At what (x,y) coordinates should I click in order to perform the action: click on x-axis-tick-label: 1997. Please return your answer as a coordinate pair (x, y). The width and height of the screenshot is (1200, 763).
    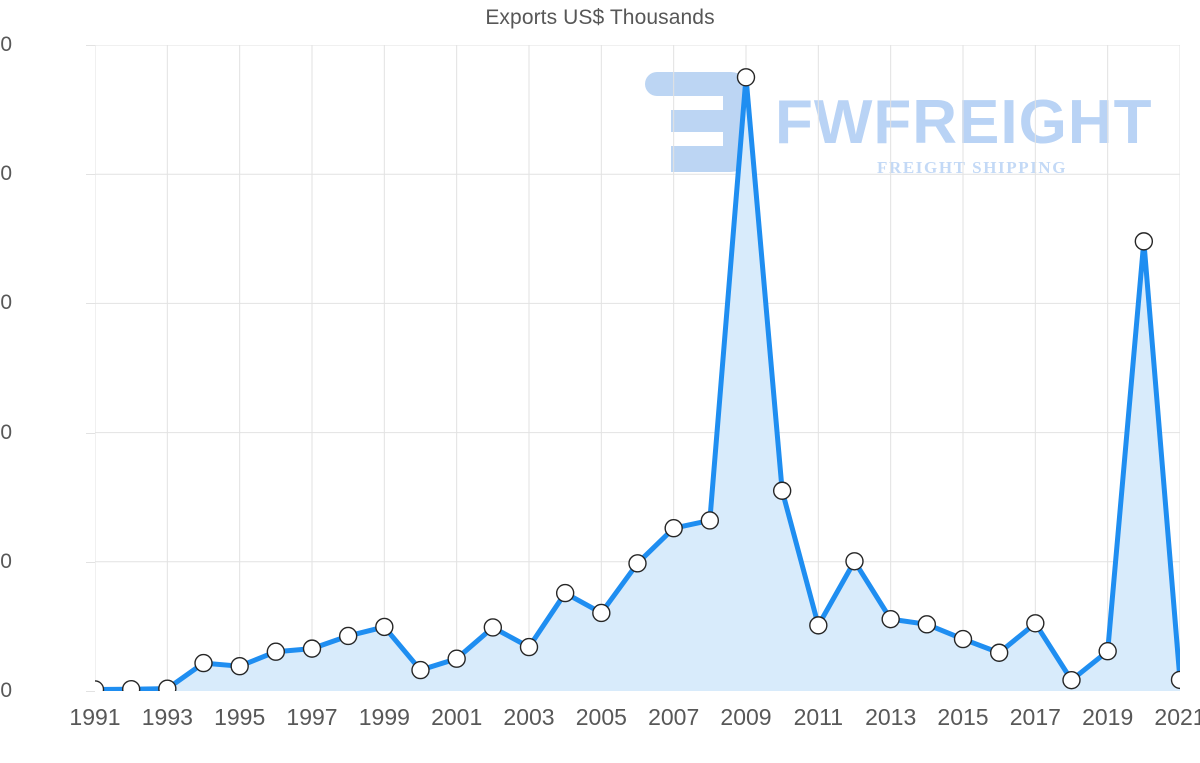
    Looking at the image, I should click on (312, 717).